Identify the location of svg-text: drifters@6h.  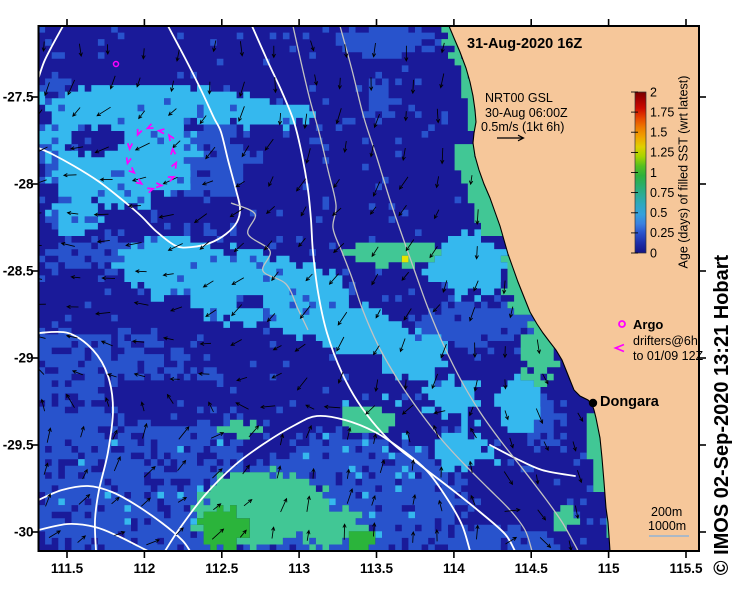
(665, 341).